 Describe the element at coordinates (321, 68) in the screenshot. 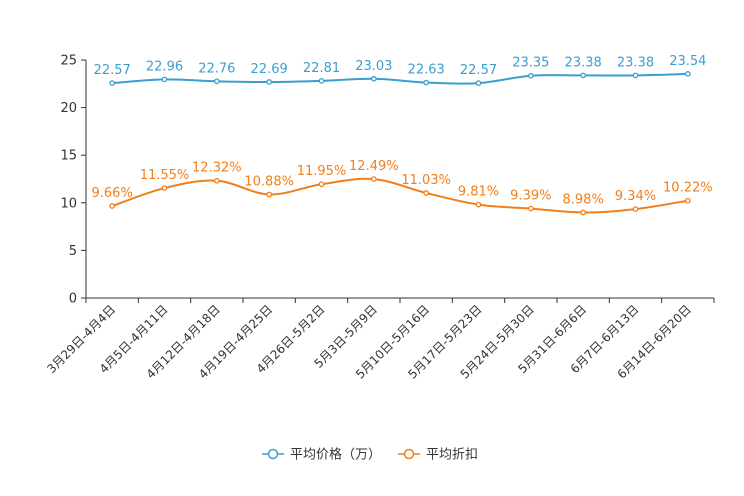

I see `data-label: 22.81` at that location.